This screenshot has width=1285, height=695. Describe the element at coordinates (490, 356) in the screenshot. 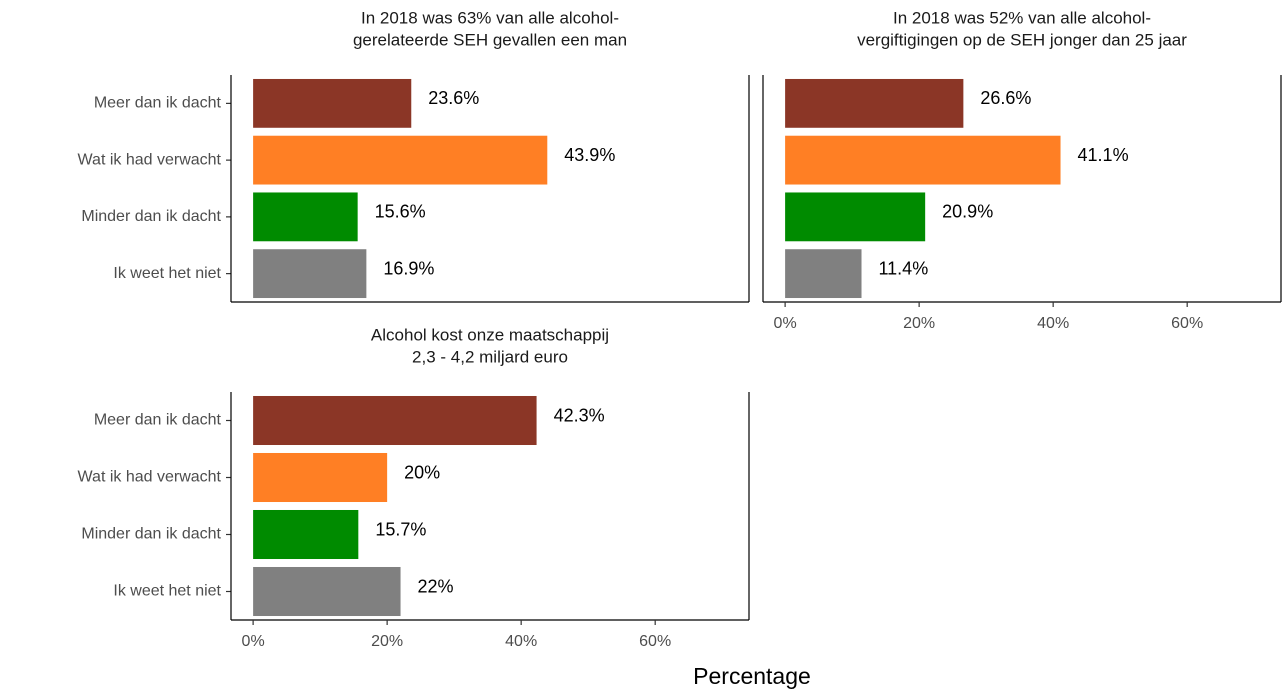

I see `panel-title: 2,3 - 4,2 miljard euro` at that location.